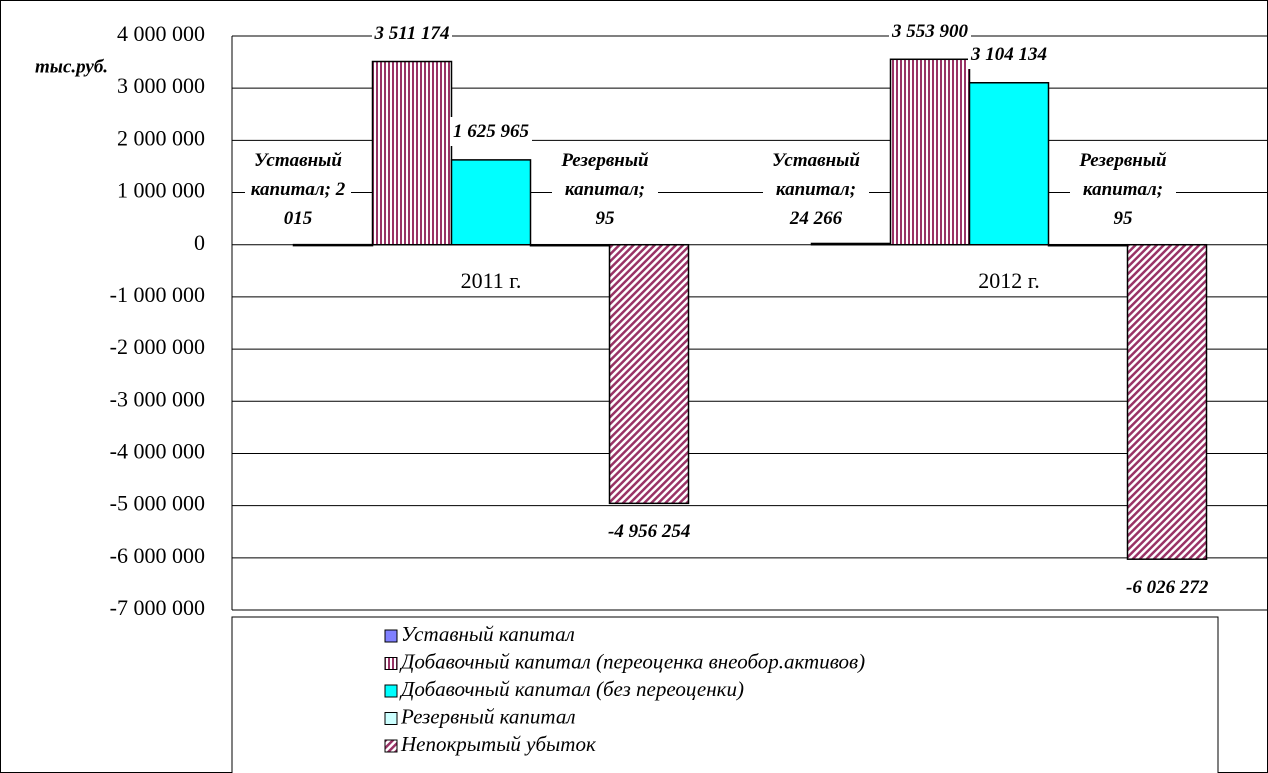 The image size is (1268, 773). I want to click on y-tick-label: -4 000 000, so click(157, 451).